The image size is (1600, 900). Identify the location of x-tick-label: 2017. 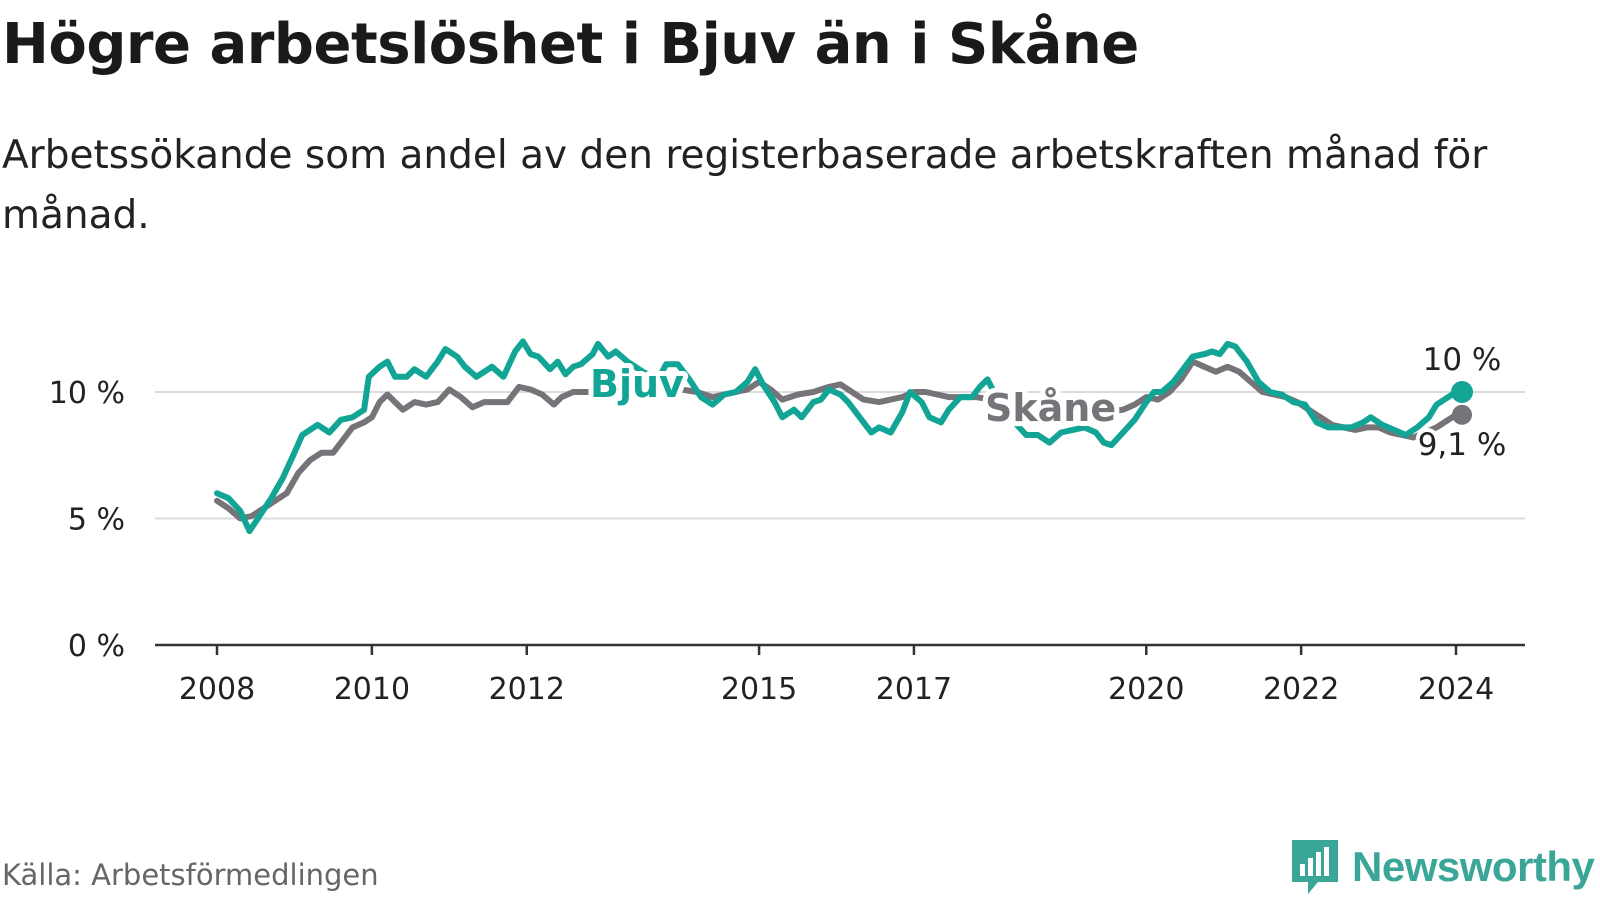
(914, 689).